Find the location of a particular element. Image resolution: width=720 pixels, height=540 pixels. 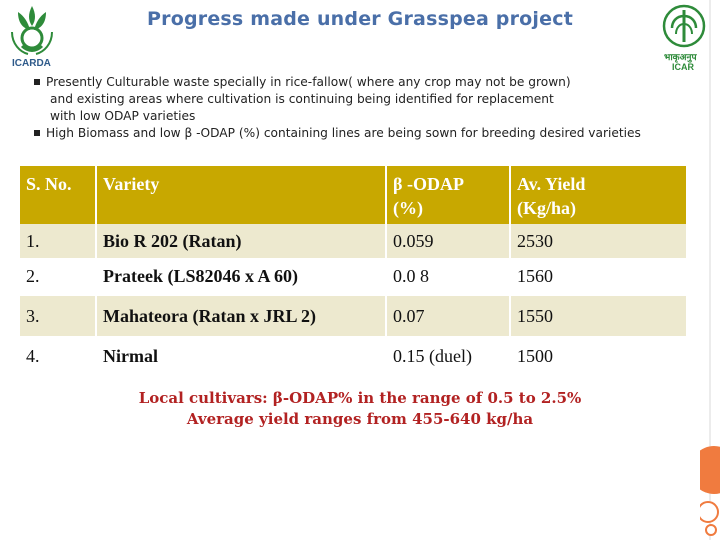

table-row: 1. Bio R 202 (Ratan) 0.059 2530 is located at coordinates (353, 241).